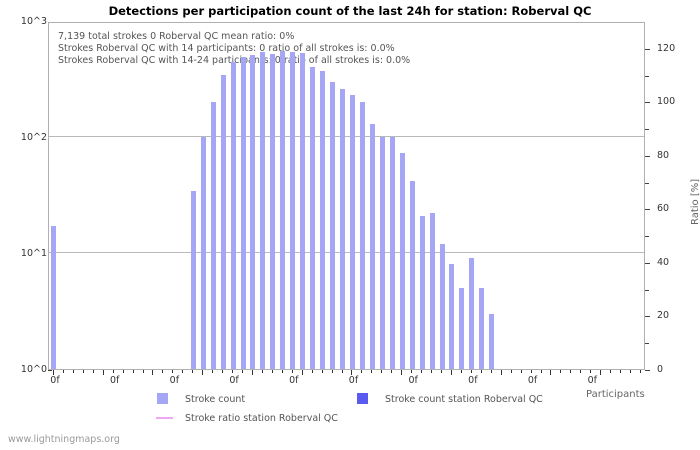  What do you see at coordinates (33, 253) in the screenshot?
I see `y-axis-tick-label: 10^1` at bounding box center [33, 253].